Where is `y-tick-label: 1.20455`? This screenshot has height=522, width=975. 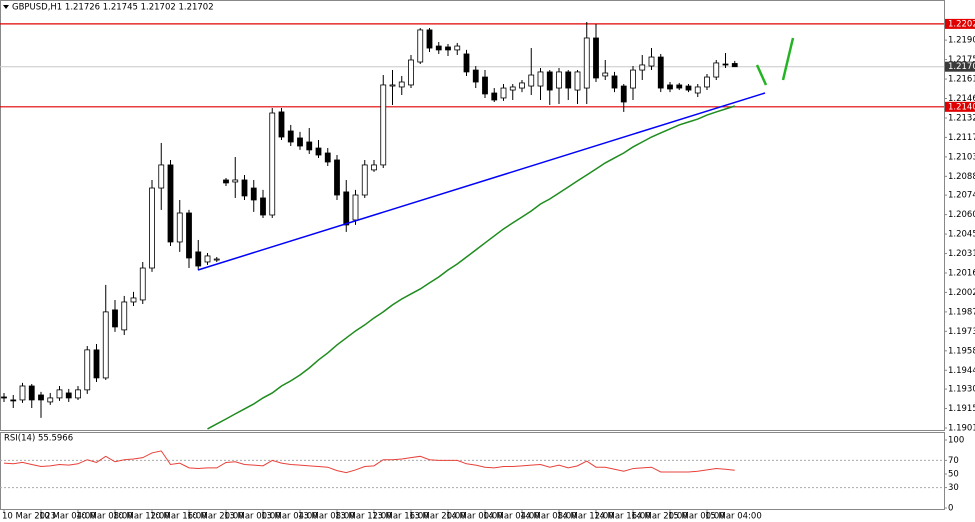
y-tick-label: 1.20455 is located at coordinates (961, 235).